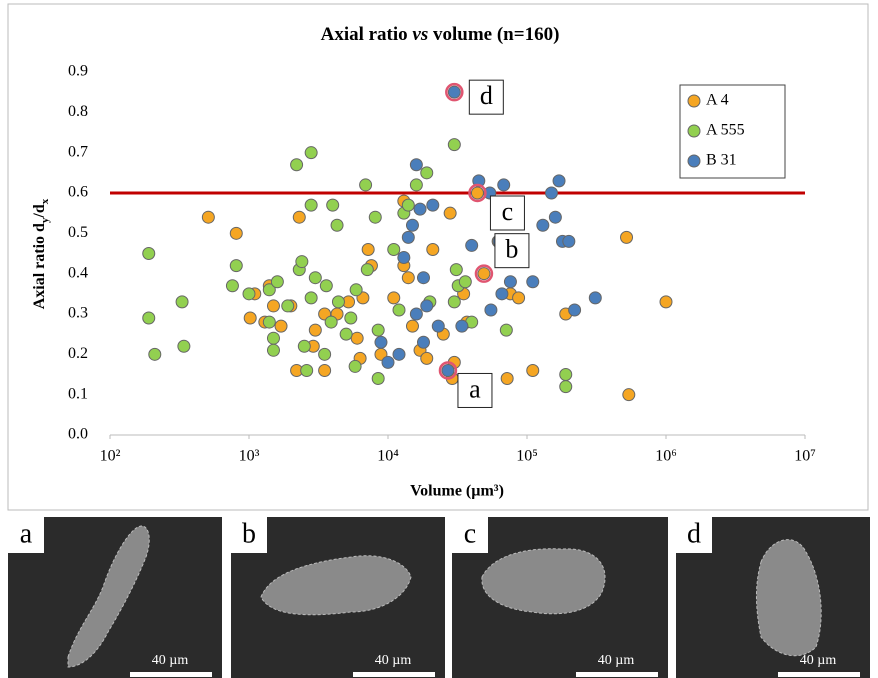  I want to click on y-axis-label: Axial ratio dy/dx, so click(41, 253).